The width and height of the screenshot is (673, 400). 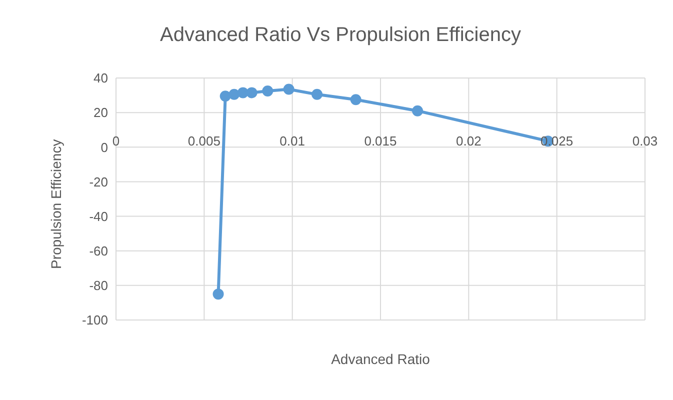 I want to click on x-tick-label: 0.03, so click(x=645, y=141).